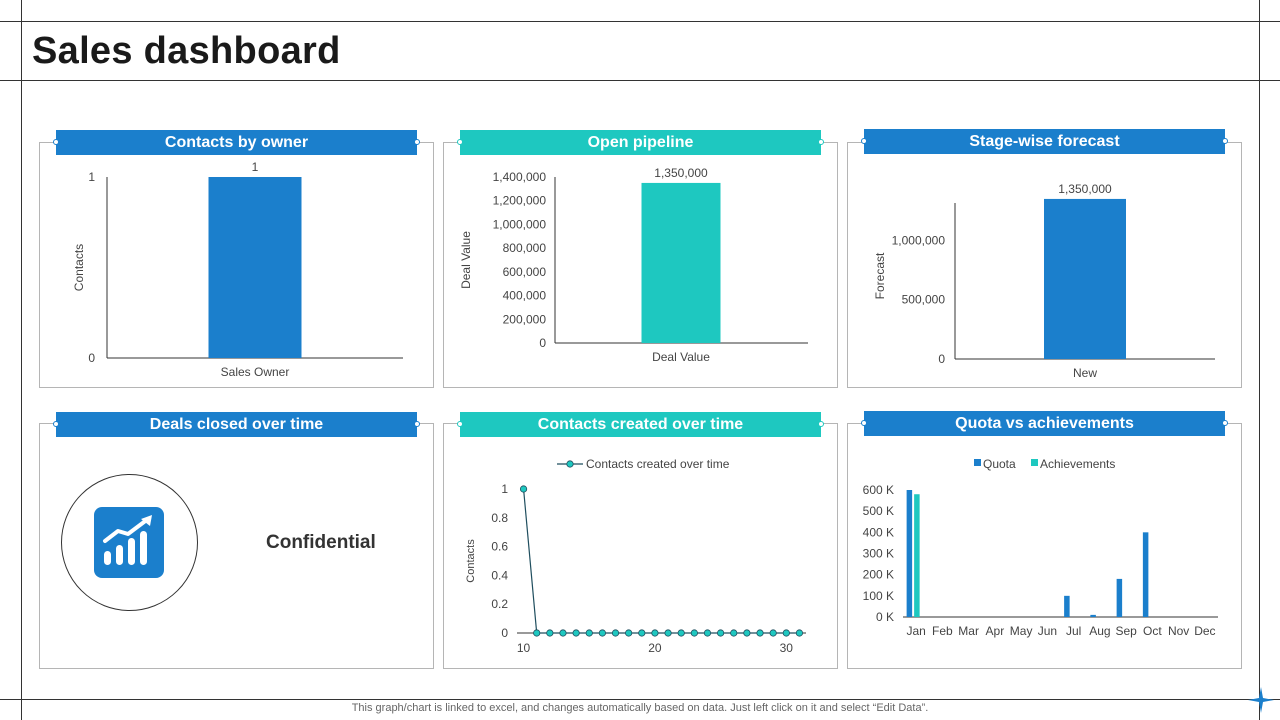  I want to click on deals-closed-title: Deals closed over time, so click(236, 424).